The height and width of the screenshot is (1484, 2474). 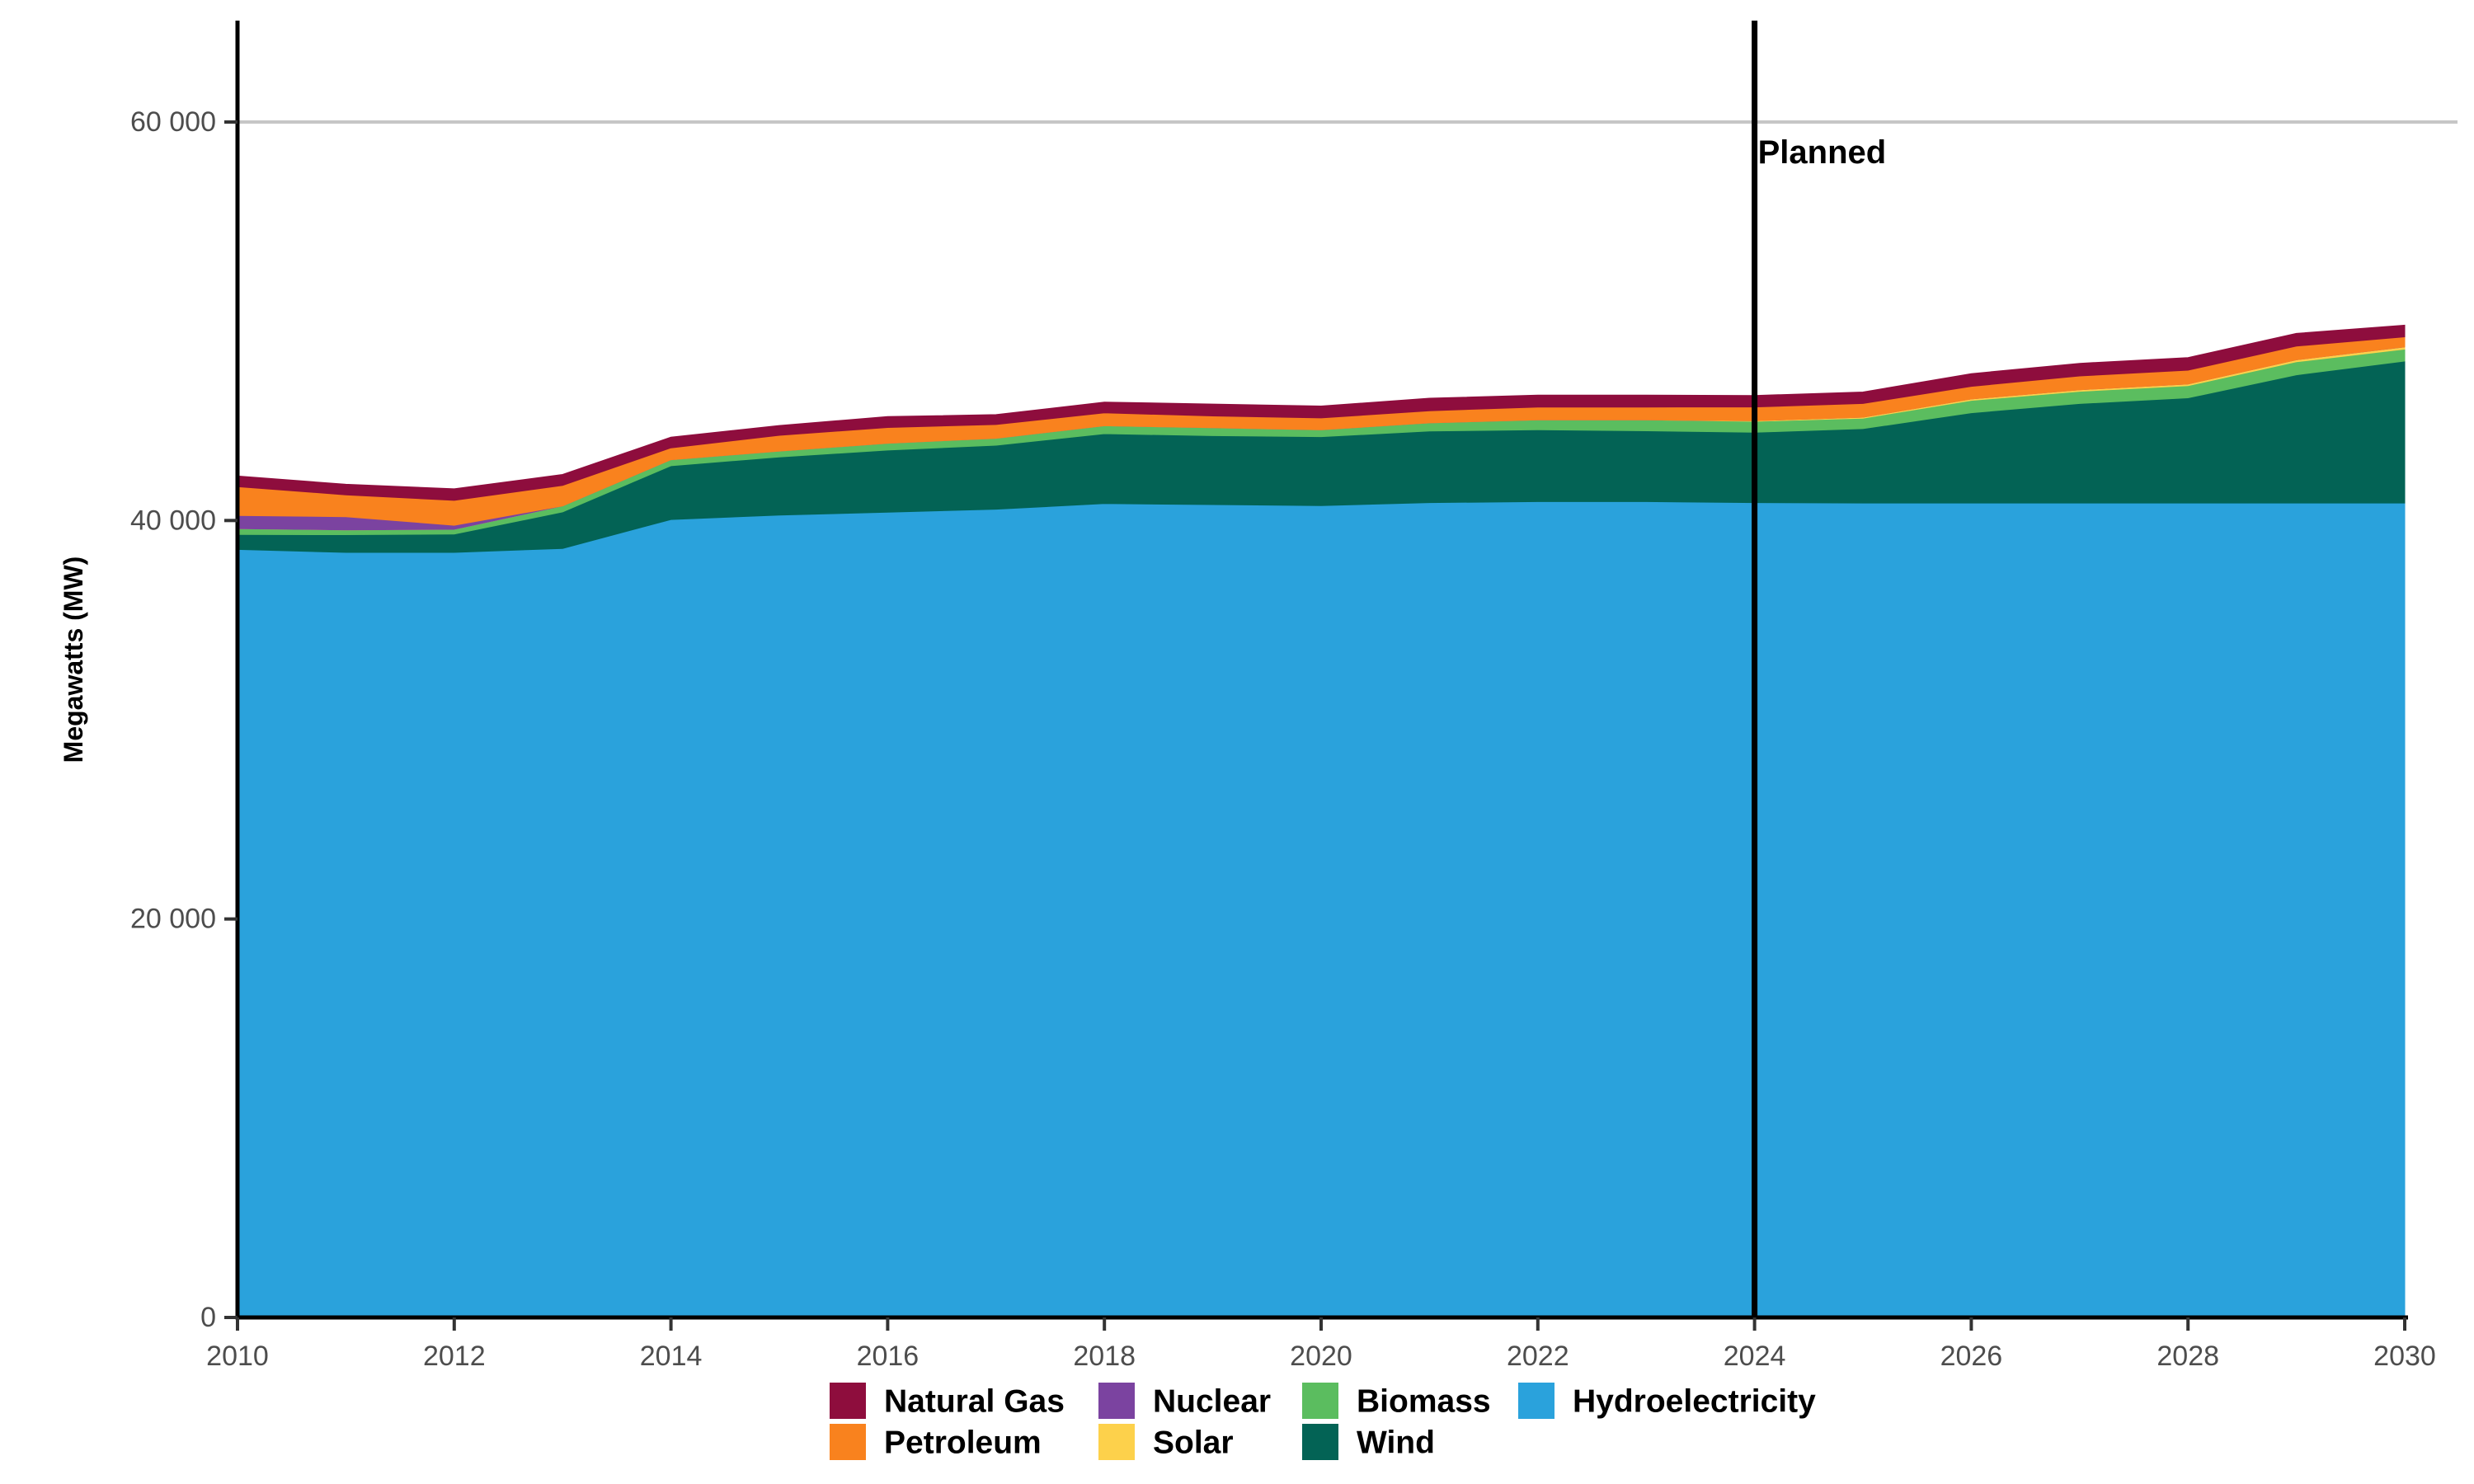 What do you see at coordinates (1321, 1356) in the screenshot?
I see `x-tick-label: 2020` at bounding box center [1321, 1356].